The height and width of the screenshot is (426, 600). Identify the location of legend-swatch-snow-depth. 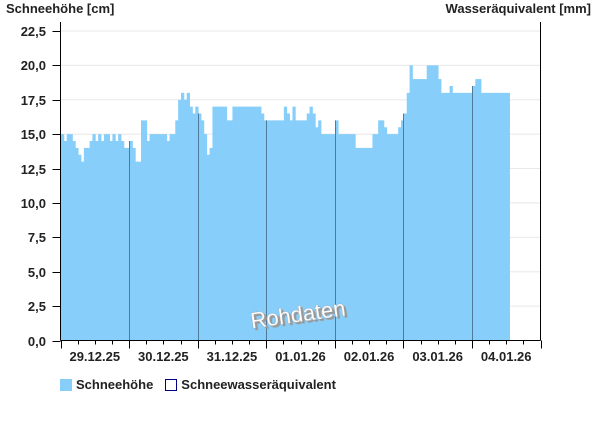
(66, 384).